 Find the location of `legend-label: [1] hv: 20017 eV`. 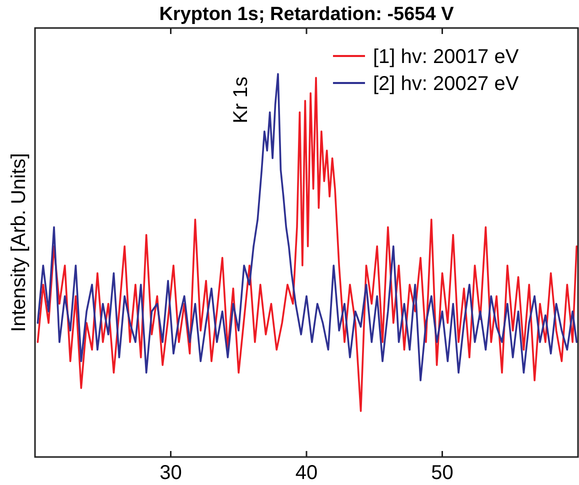

legend-label: [1] hv: 20017 eV is located at coordinates (446, 57).